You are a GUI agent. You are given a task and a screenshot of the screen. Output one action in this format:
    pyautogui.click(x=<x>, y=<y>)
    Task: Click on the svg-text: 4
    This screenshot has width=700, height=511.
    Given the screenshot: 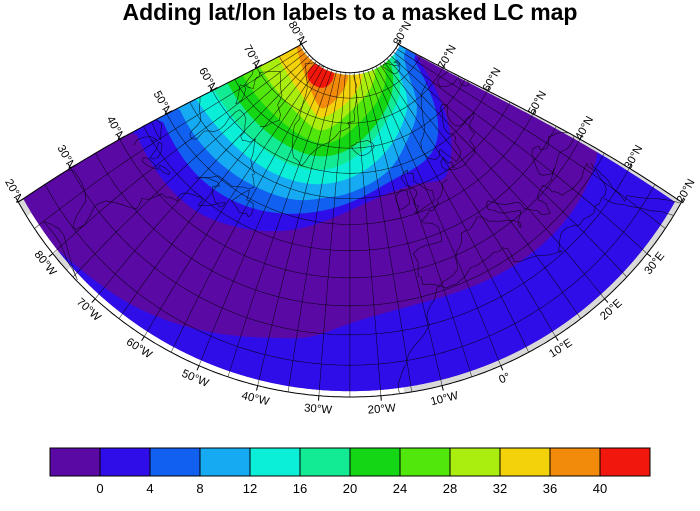 What is the action you would take?
    pyautogui.click(x=149, y=488)
    